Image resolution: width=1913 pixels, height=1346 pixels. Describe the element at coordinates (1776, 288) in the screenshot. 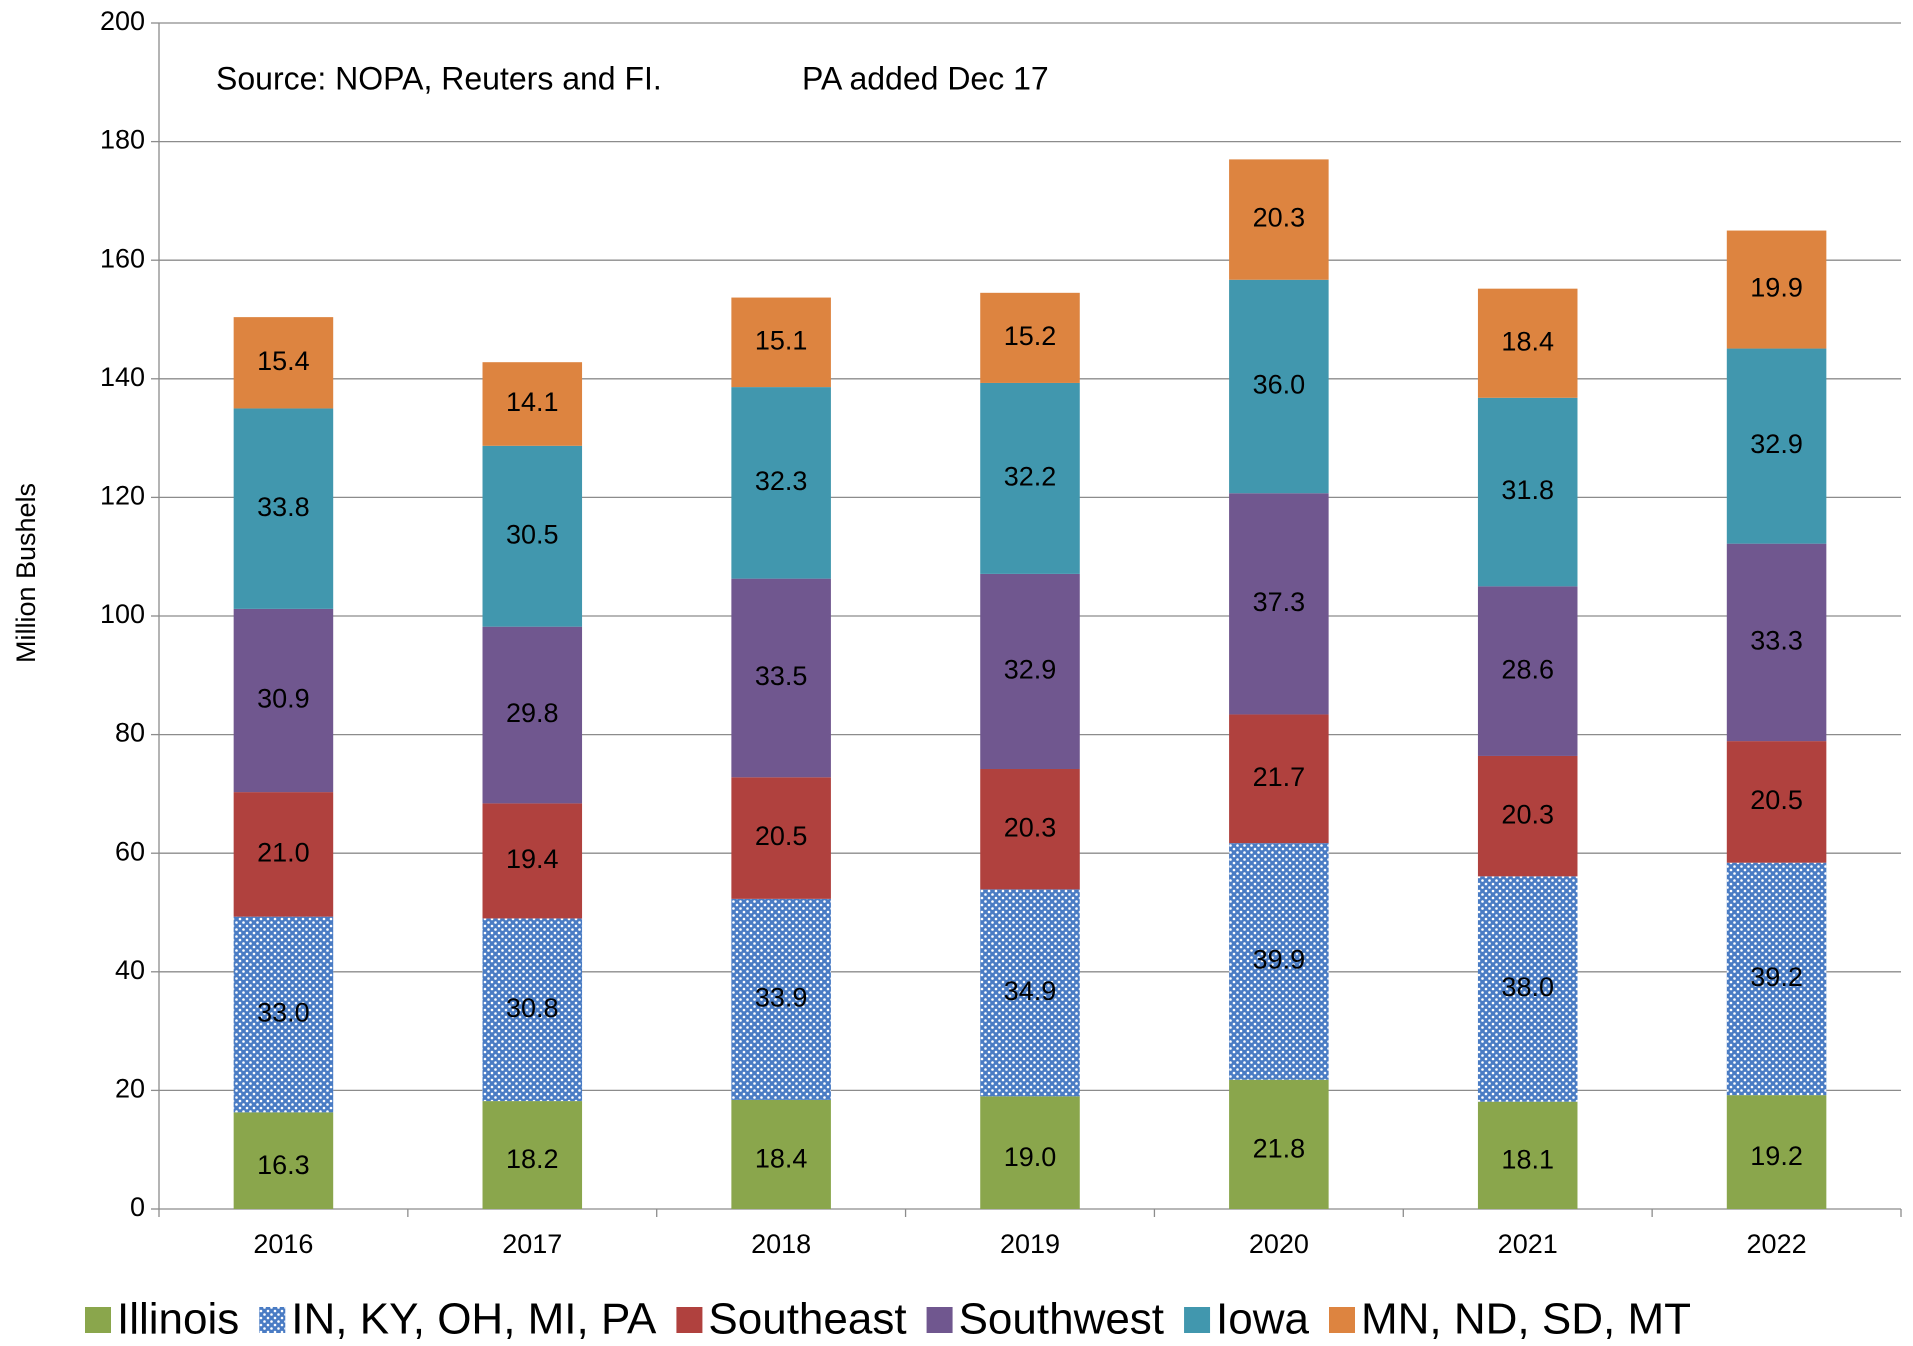

I see `data-label: 19.9` at that location.